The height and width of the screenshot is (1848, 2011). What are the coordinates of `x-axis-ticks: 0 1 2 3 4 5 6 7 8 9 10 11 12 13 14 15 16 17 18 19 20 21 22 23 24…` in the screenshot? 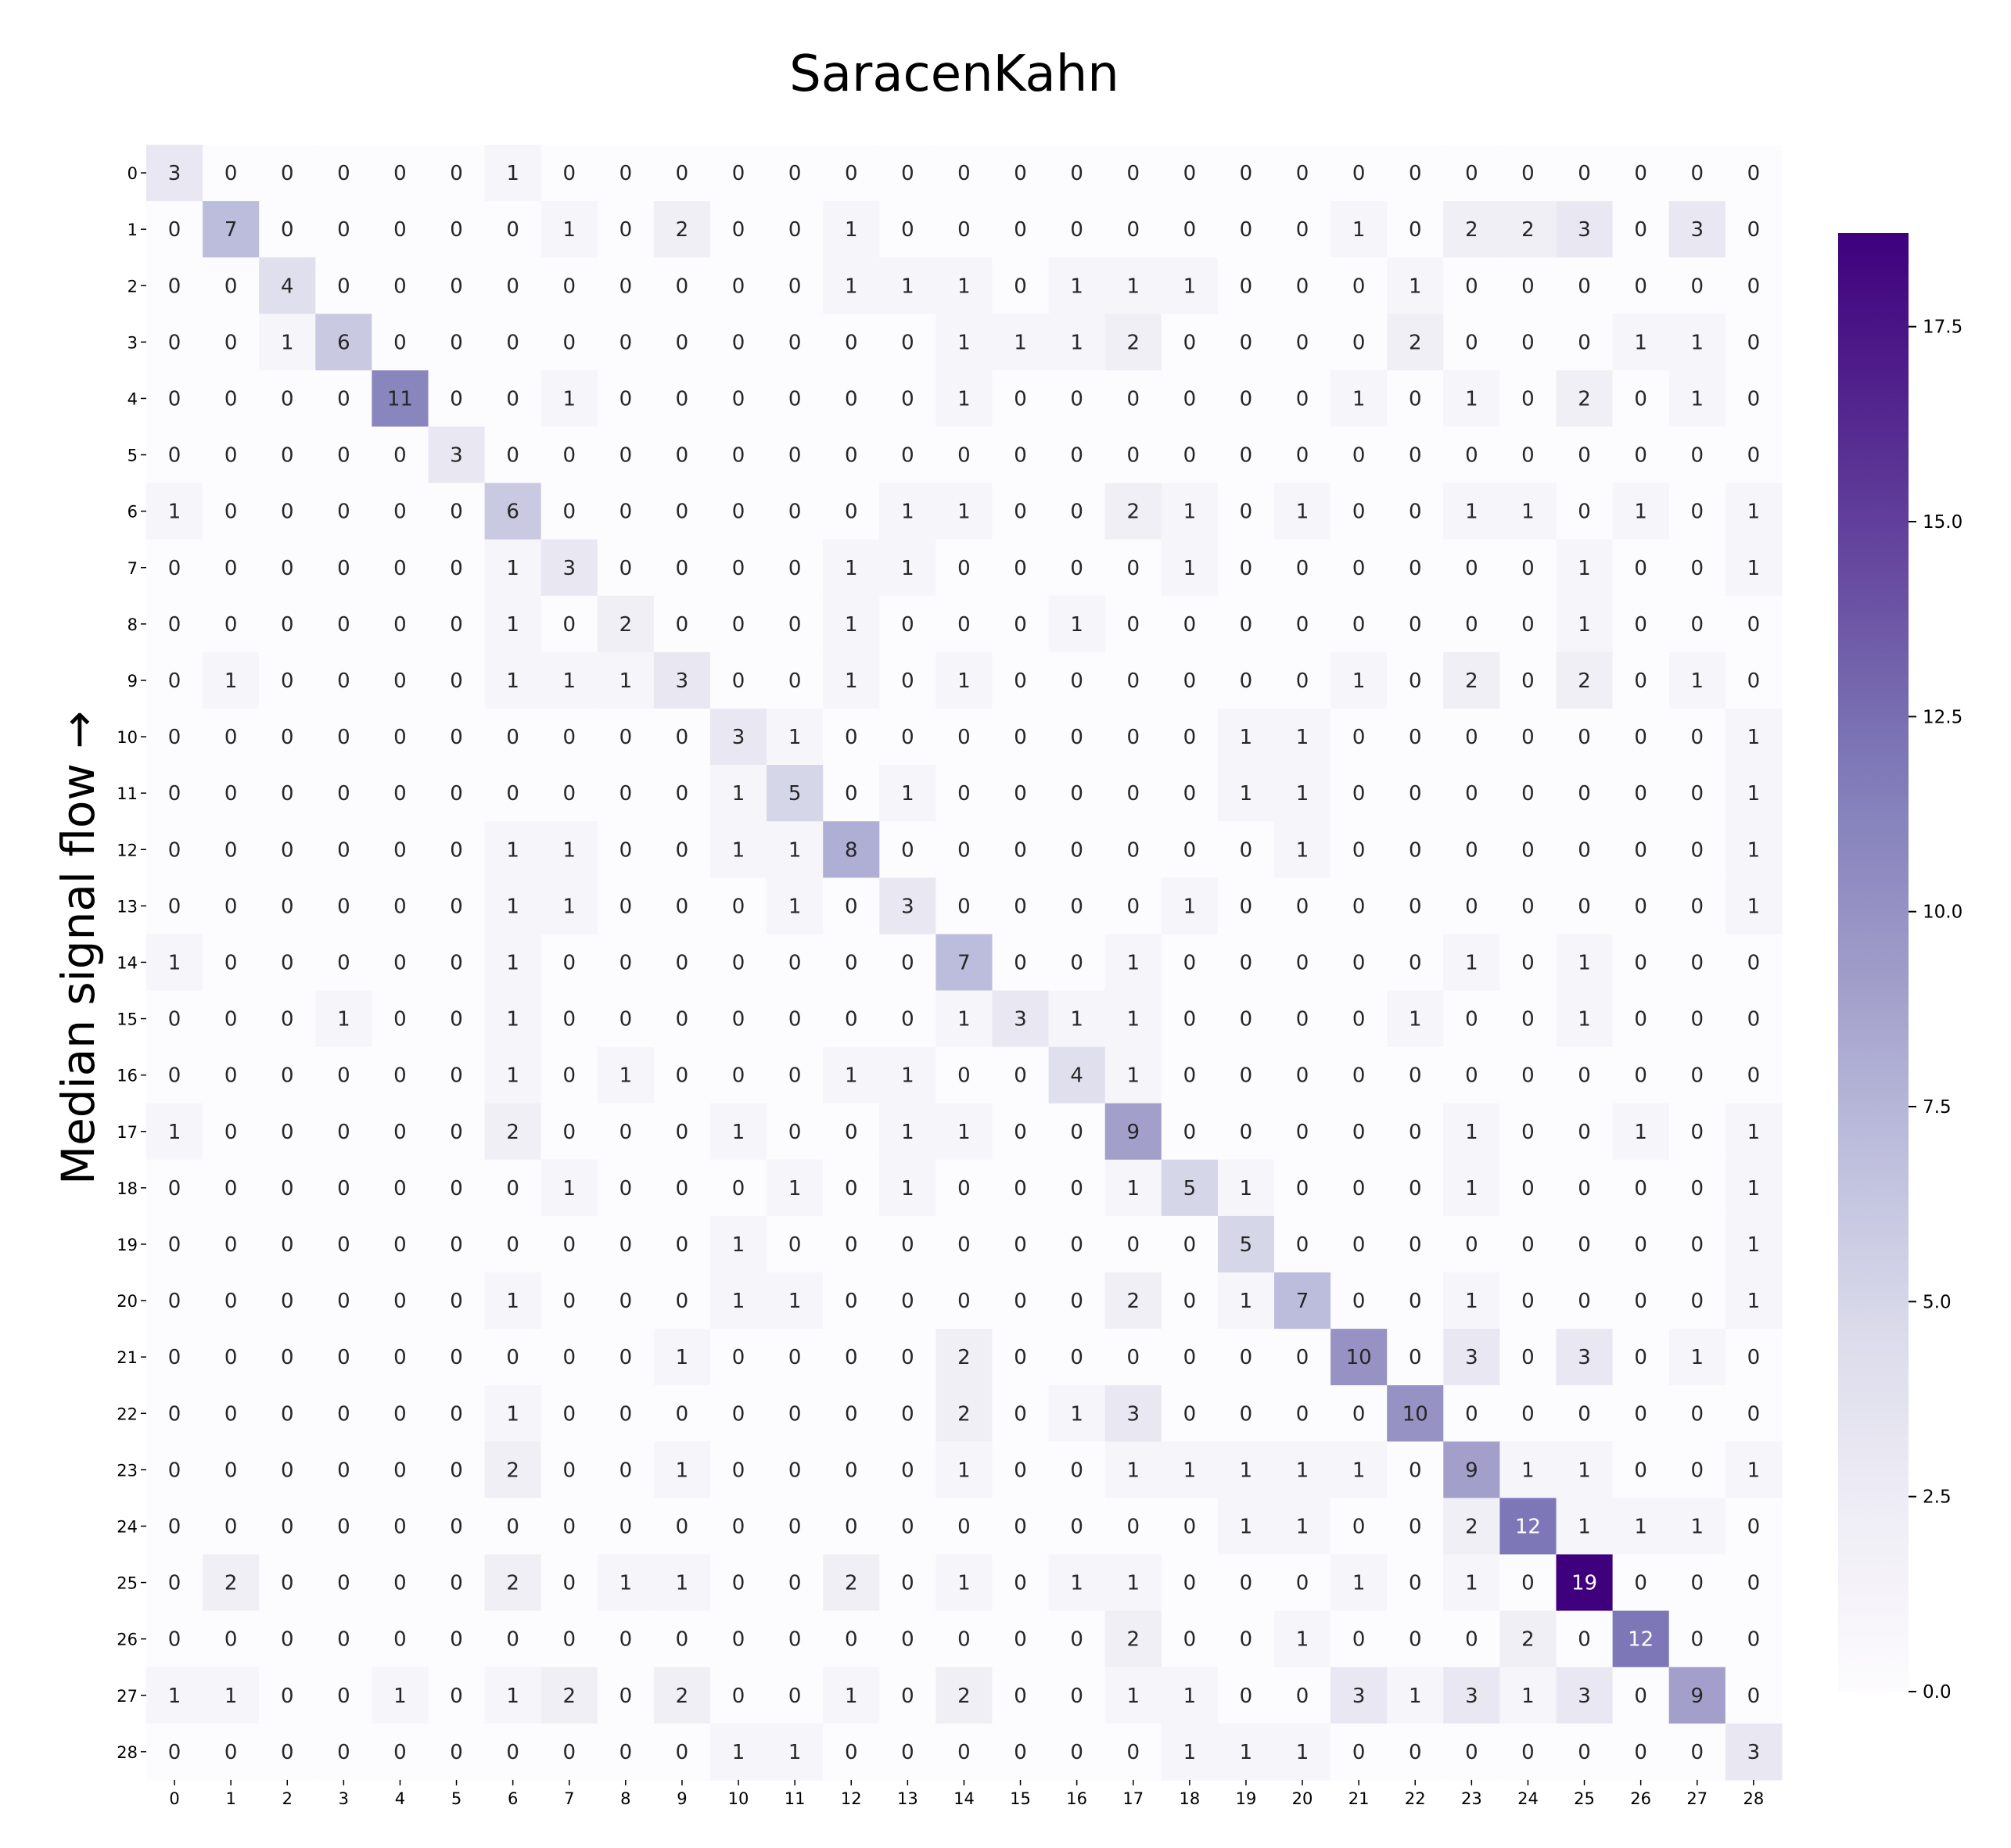 It's located at (966, 1793).